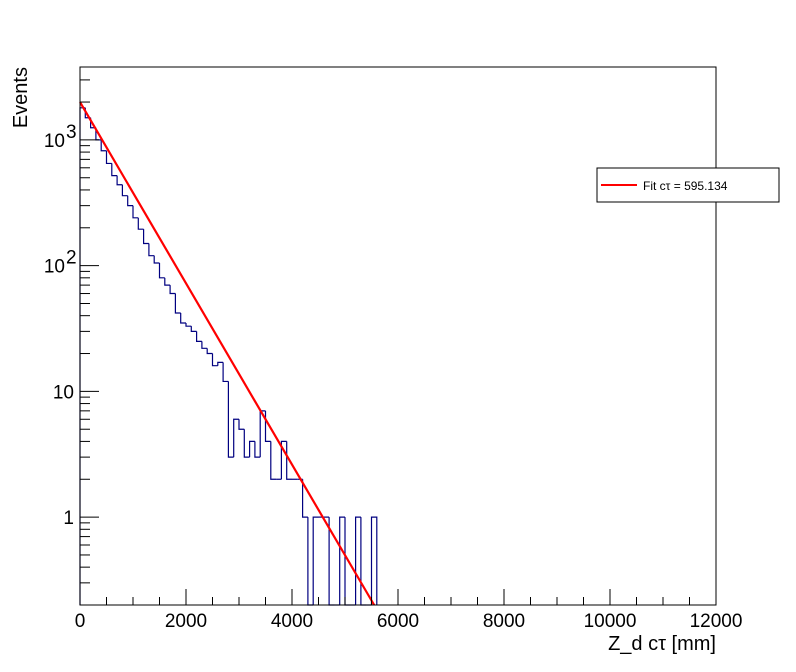  What do you see at coordinates (398, 597) in the screenshot?
I see `x-axis-ticks` at bounding box center [398, 597].